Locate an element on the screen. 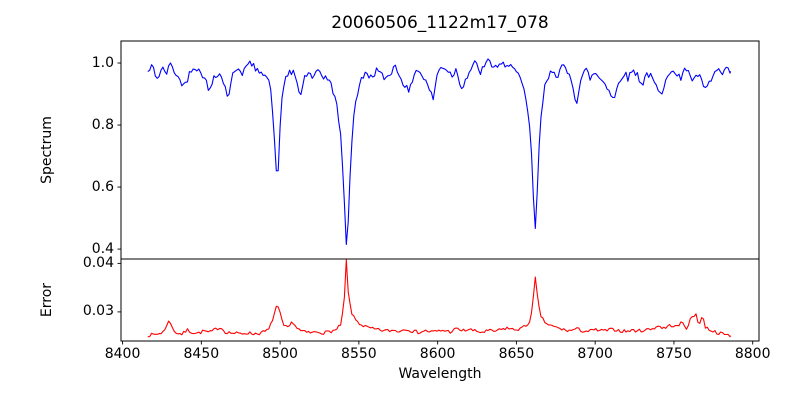 Image resolution: width=800 pixels, height=400 pixels. y-tick-label: 0.8 is located at coordinates (102, 124).